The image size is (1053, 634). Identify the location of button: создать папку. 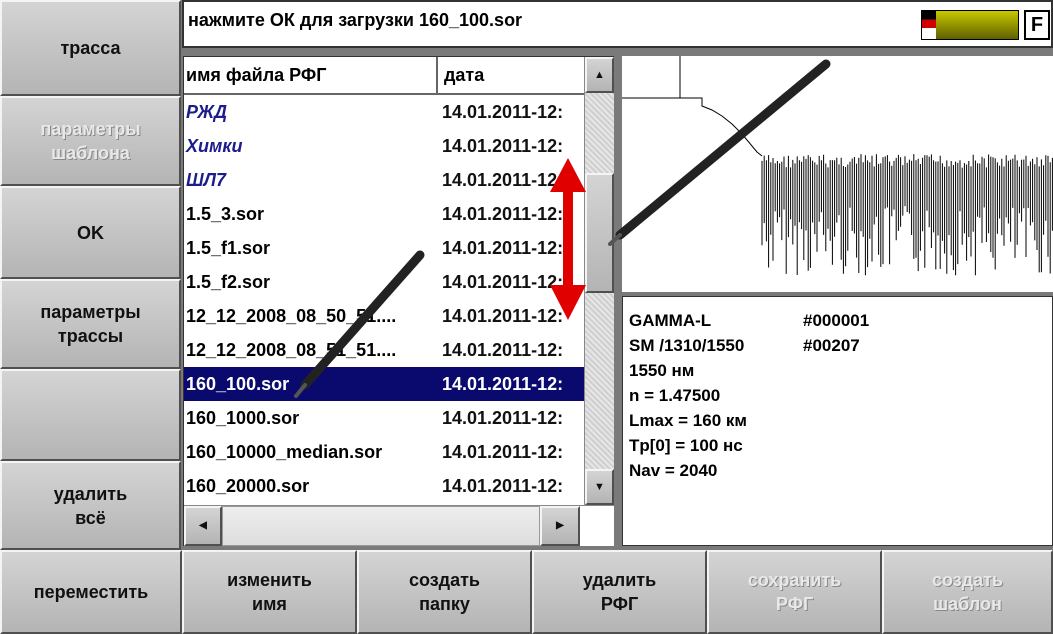
(444, 592).